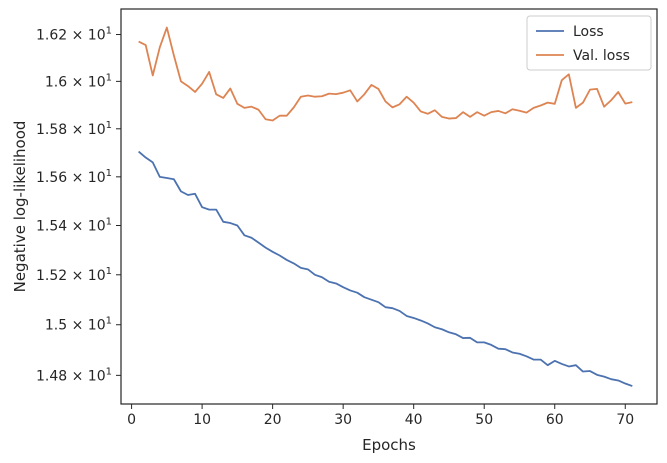 The image size is (667, 463). Describe the element at coordinates (78, 81) in the screenshot. I see `y-tick-label: 1.6 × 10¹` at that location.